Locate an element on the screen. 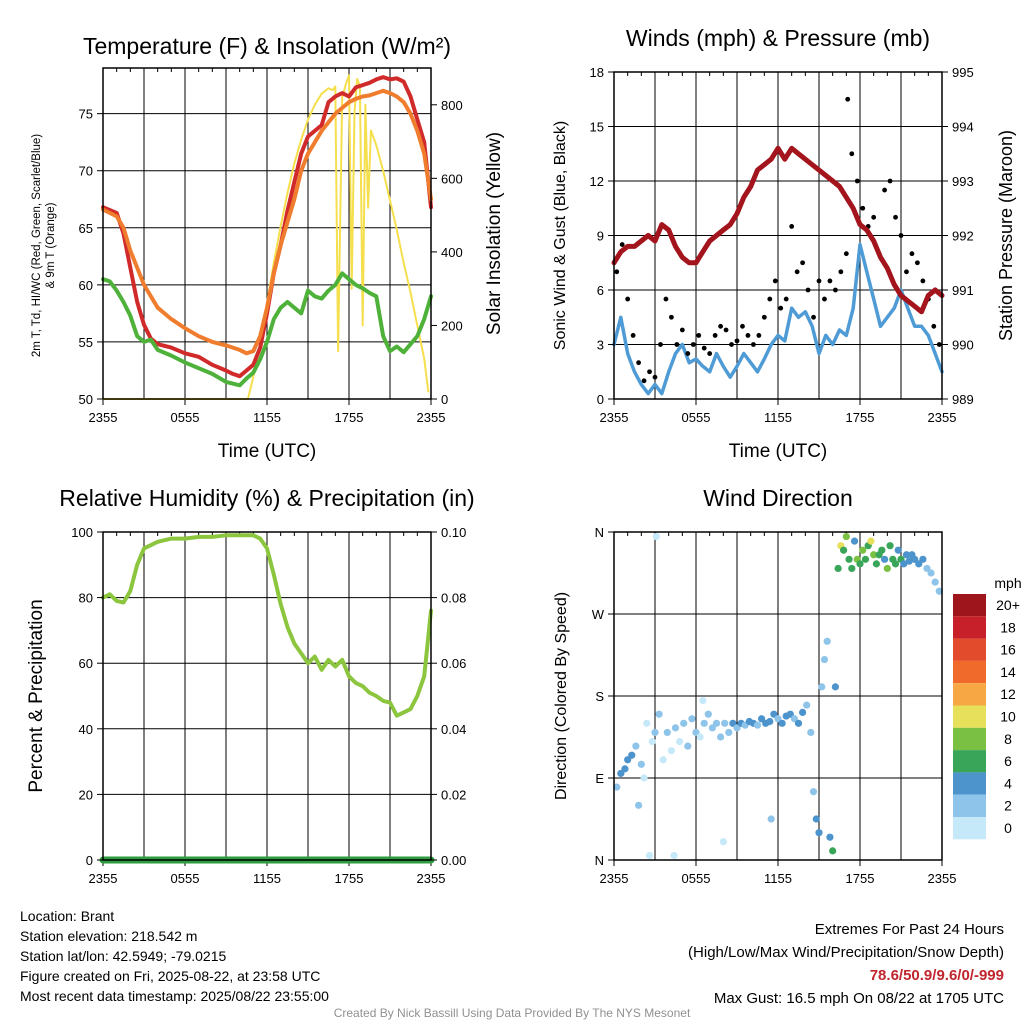 The width and height of the screenshot is (1024, 1024). y-tick-label: E is located at coordinates (599, 778).